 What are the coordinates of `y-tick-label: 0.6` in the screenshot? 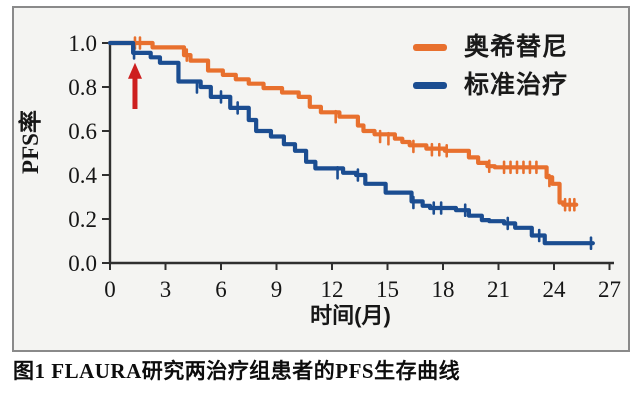 It's located at (82, 131).